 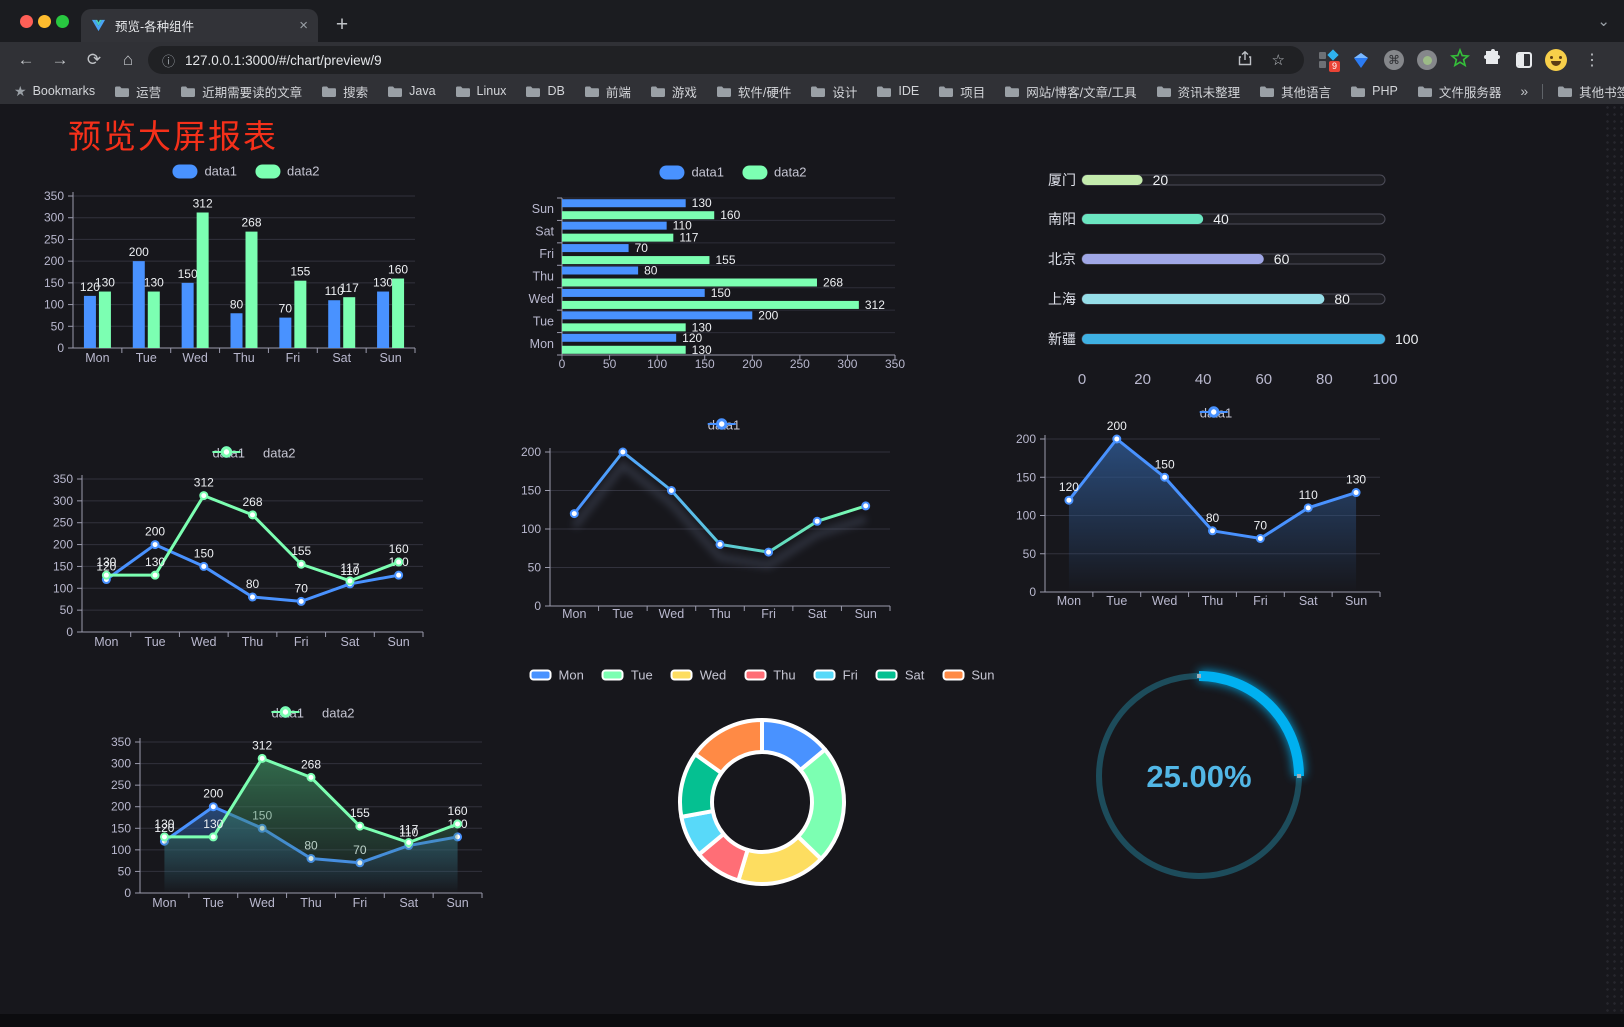 I want to click on bookmark-root: ★ Bookmarks, so click(x=54, y=91).